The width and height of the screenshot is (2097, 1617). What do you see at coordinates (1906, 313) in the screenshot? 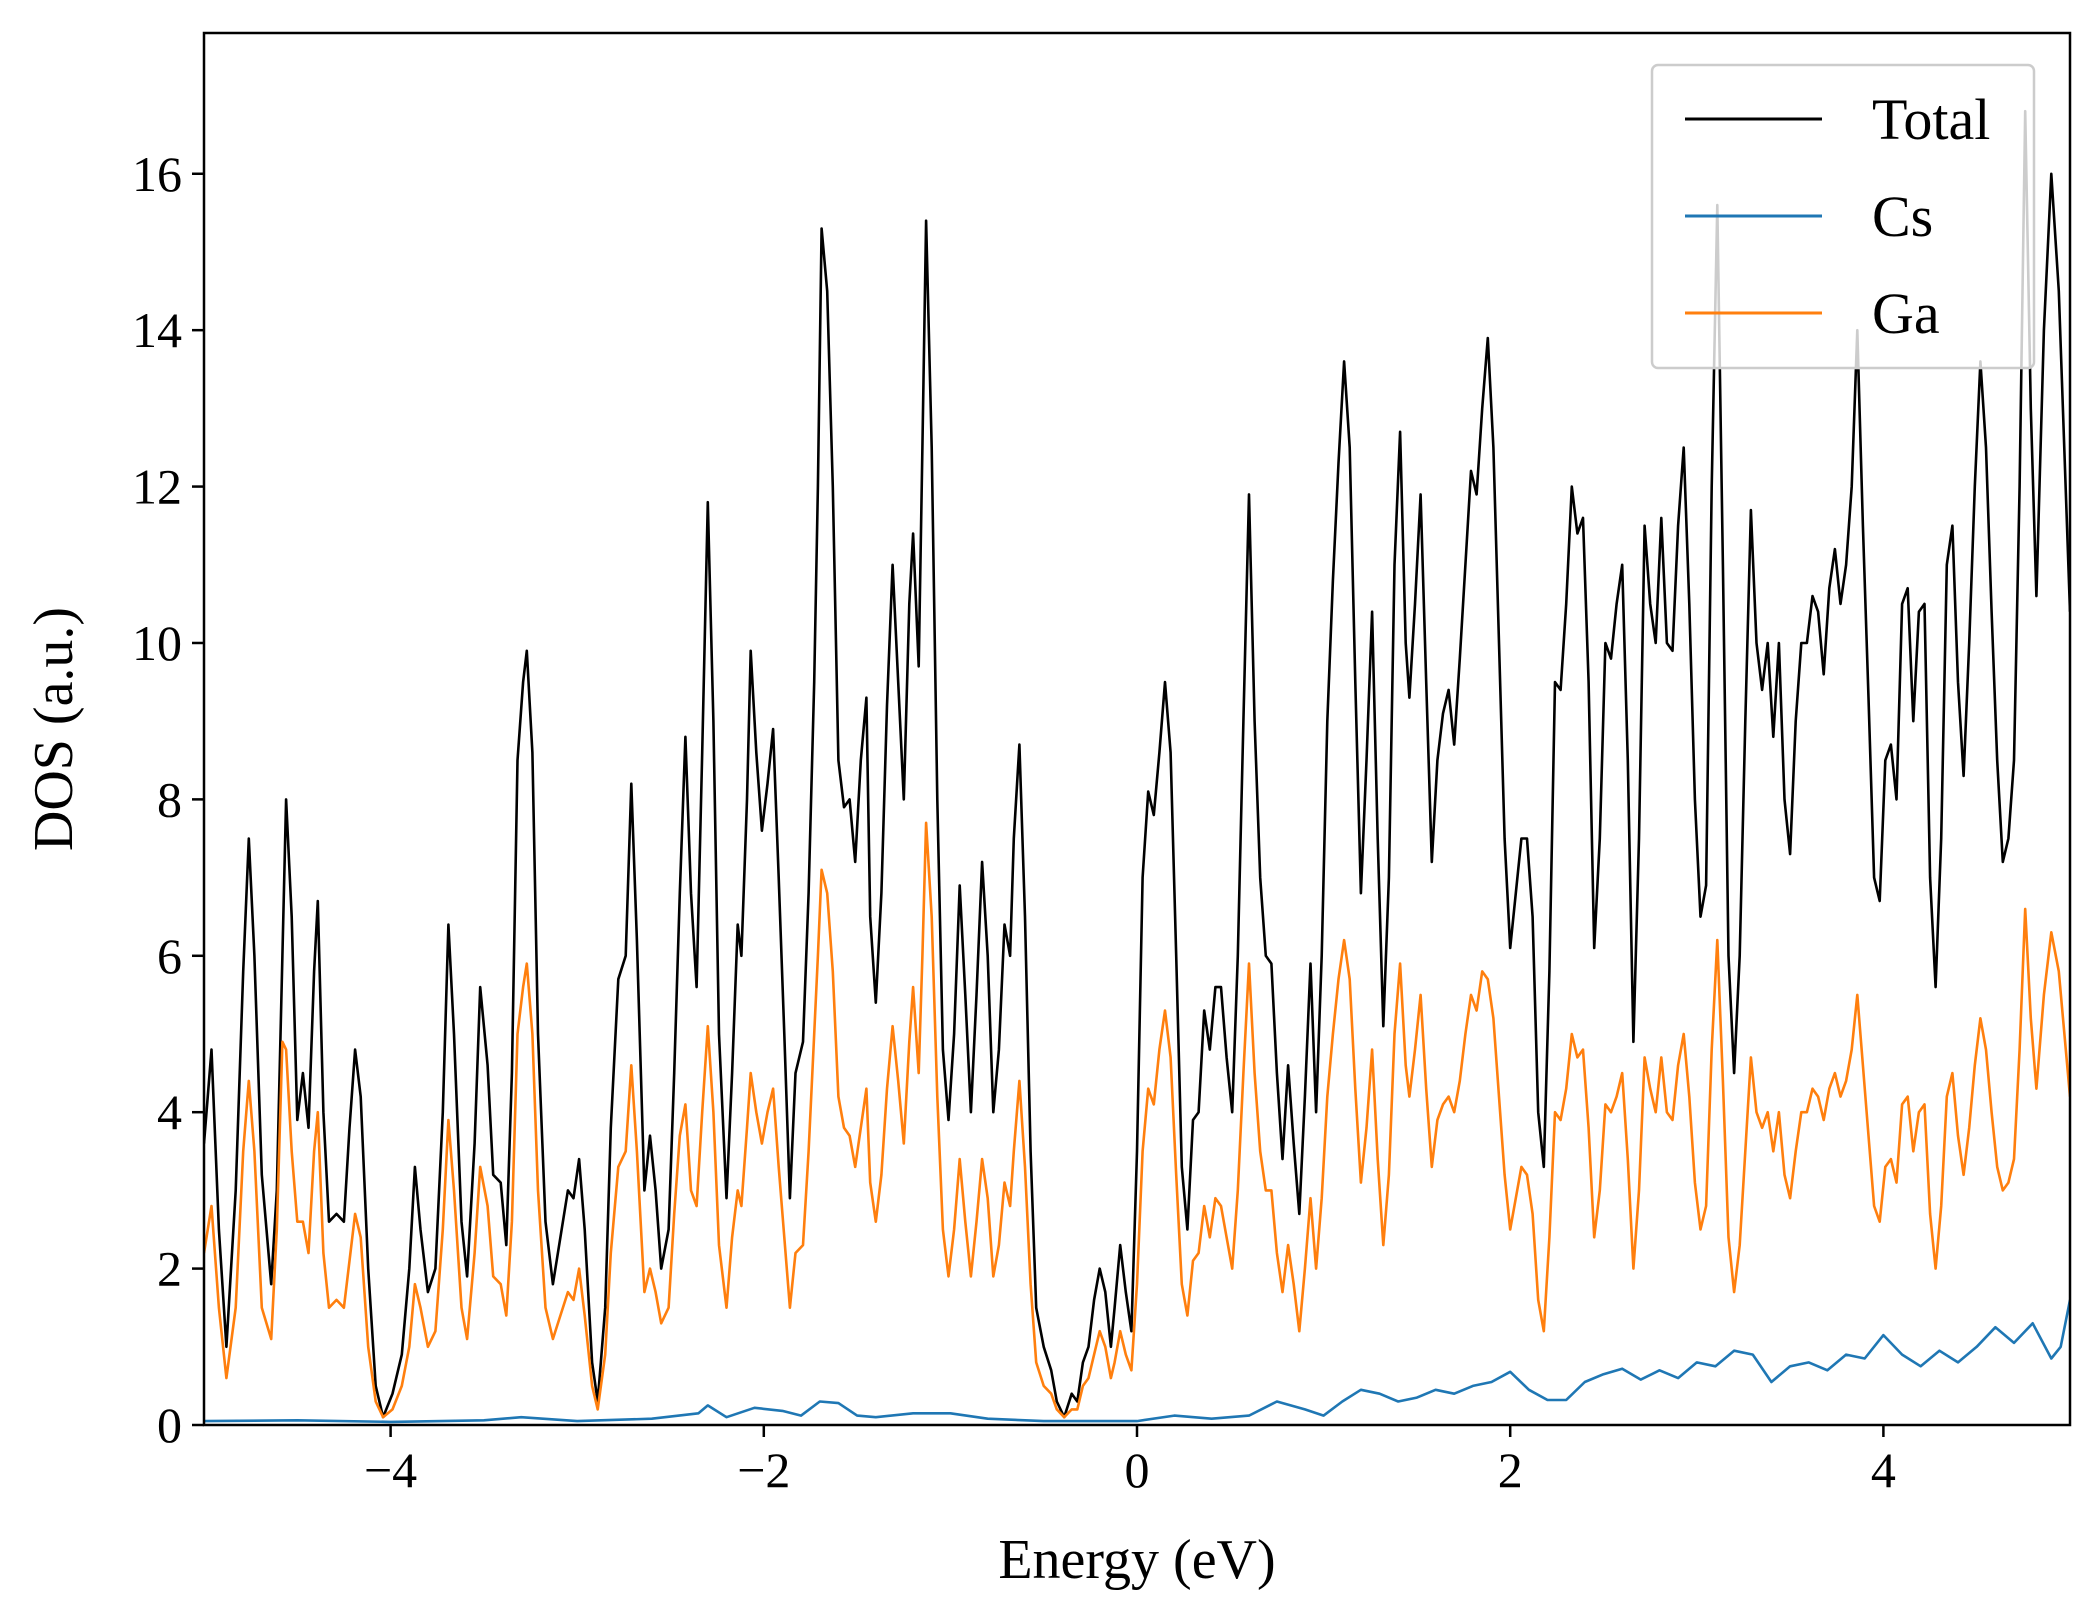
I see `legend-label-ga: Ga` at bounding box center [1906, 313].